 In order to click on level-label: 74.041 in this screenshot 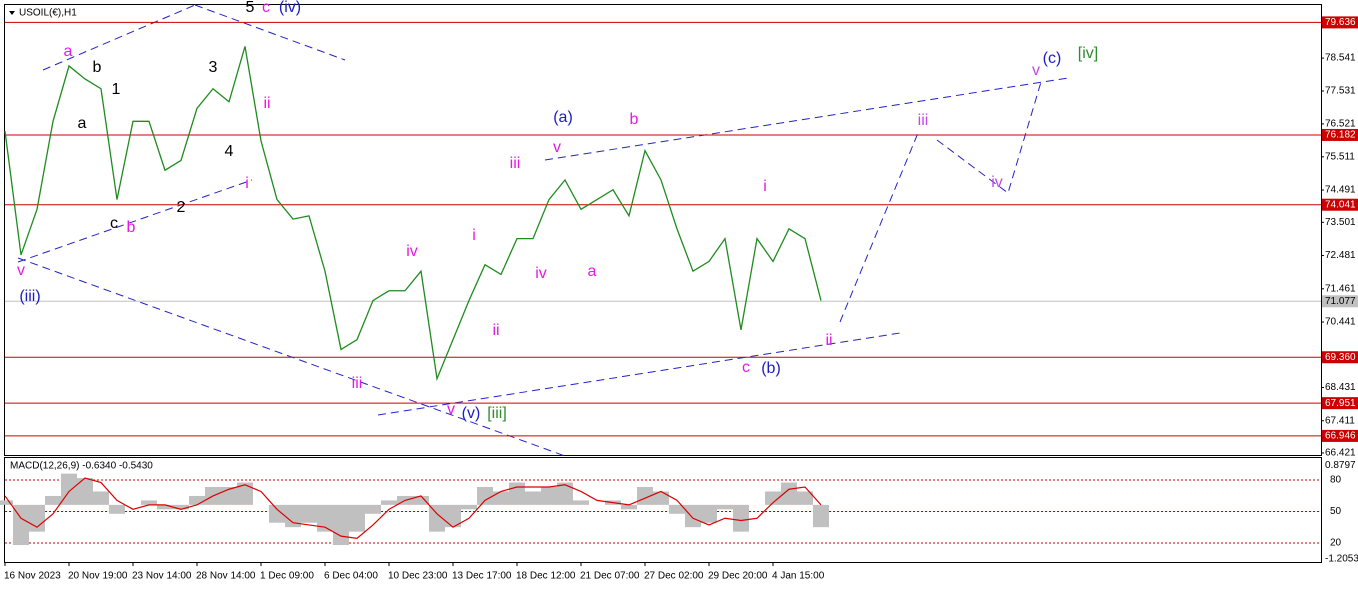, I will do `click(1340, 204)`.